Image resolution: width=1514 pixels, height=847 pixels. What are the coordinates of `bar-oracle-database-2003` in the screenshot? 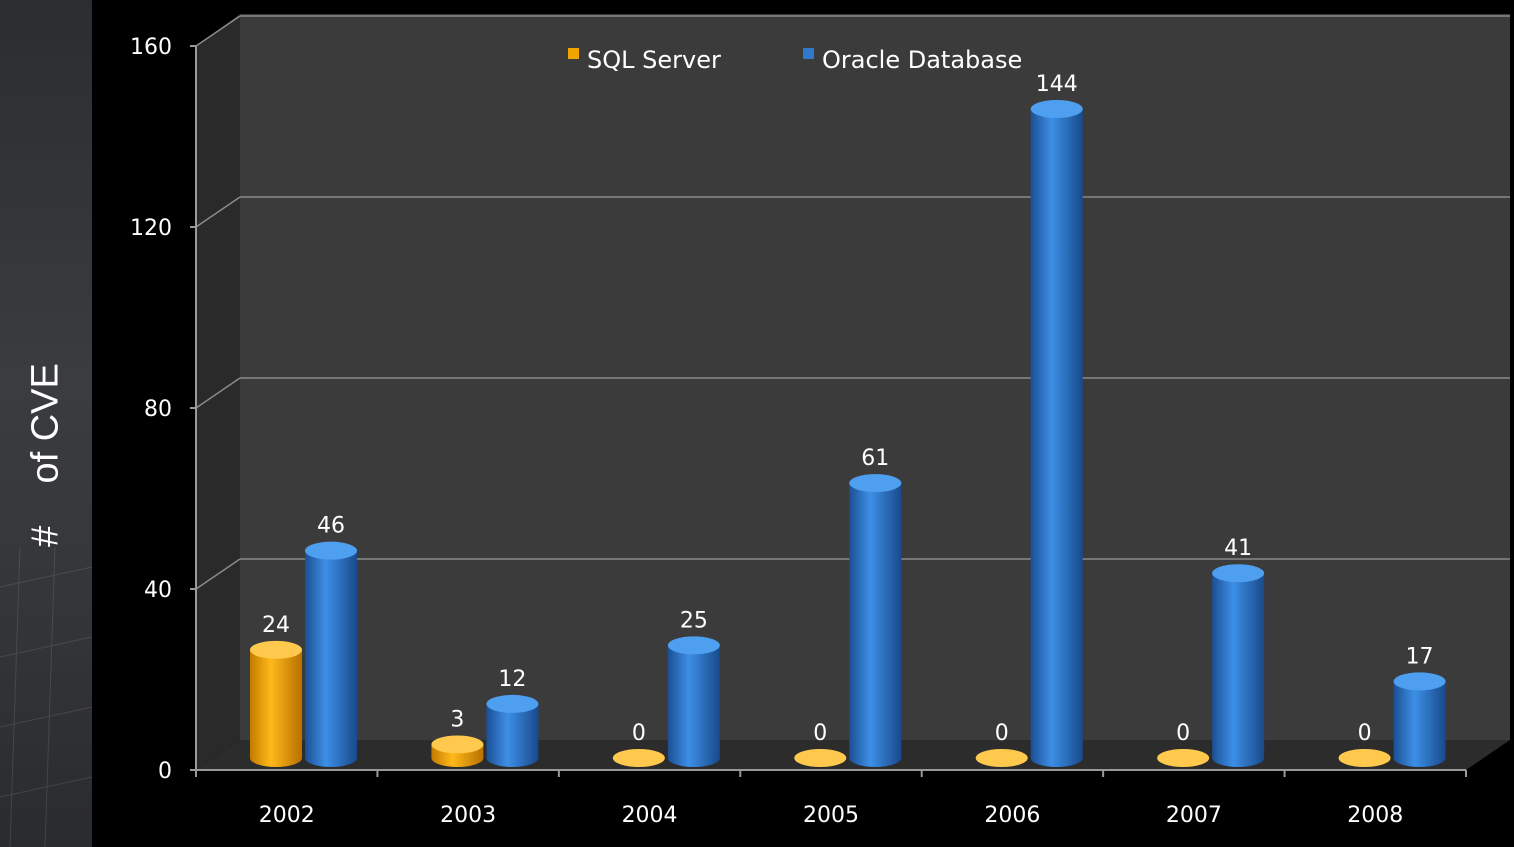 It's located at (512, 730).